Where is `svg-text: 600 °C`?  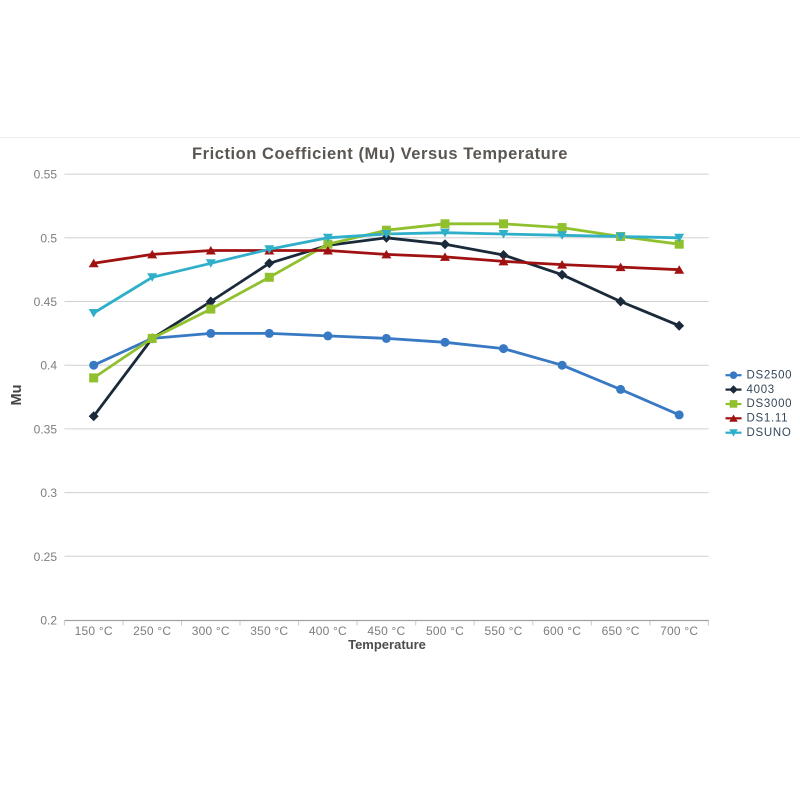
svg-text: 600 °C is located at coordinates (562, 631).